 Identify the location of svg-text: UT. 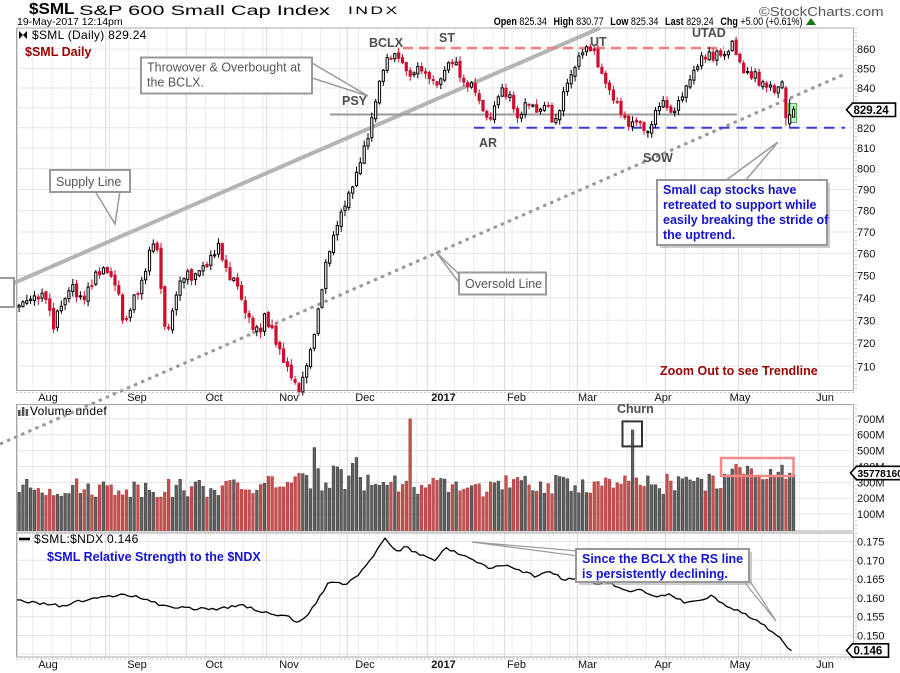
(598, 42).